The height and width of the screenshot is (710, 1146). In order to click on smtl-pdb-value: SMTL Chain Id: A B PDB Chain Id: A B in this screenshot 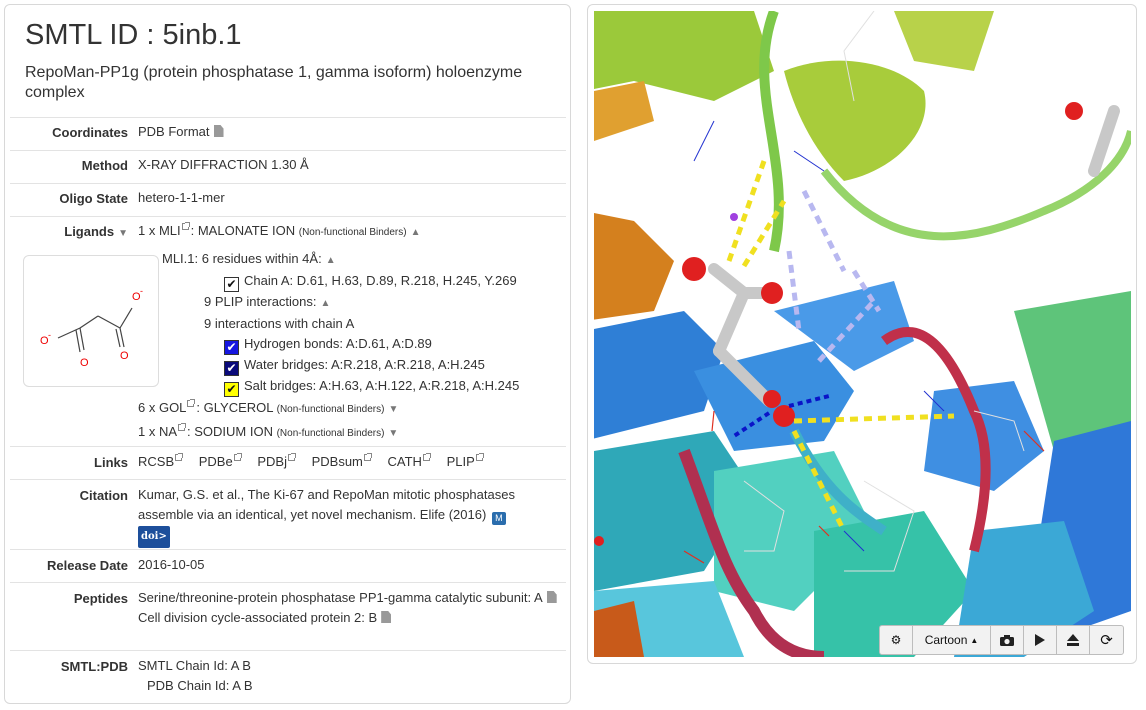, I will do `click(350, 676)`.